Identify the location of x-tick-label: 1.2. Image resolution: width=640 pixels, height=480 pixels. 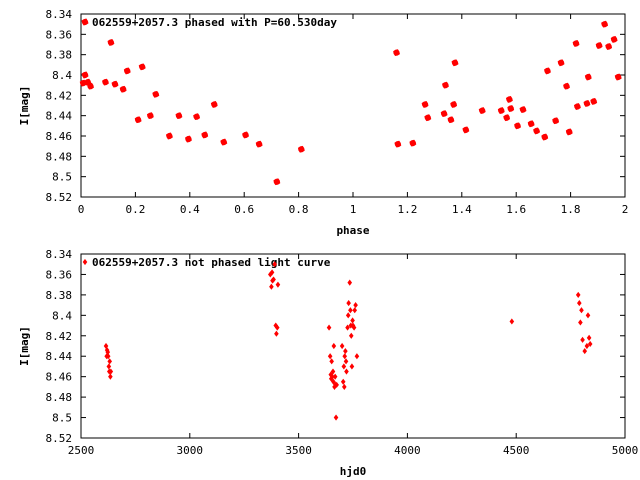
(407, 209).